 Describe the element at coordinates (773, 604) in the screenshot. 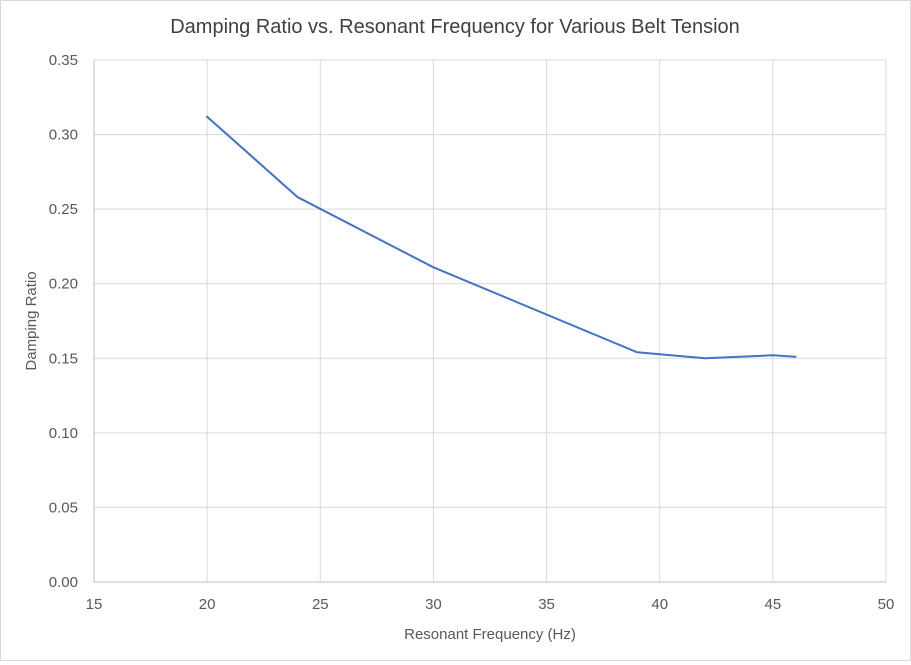

I see `x-tick-label: 45` at that location.